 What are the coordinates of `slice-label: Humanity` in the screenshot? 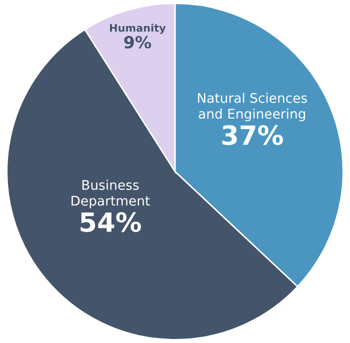 It's located at (138, 29).